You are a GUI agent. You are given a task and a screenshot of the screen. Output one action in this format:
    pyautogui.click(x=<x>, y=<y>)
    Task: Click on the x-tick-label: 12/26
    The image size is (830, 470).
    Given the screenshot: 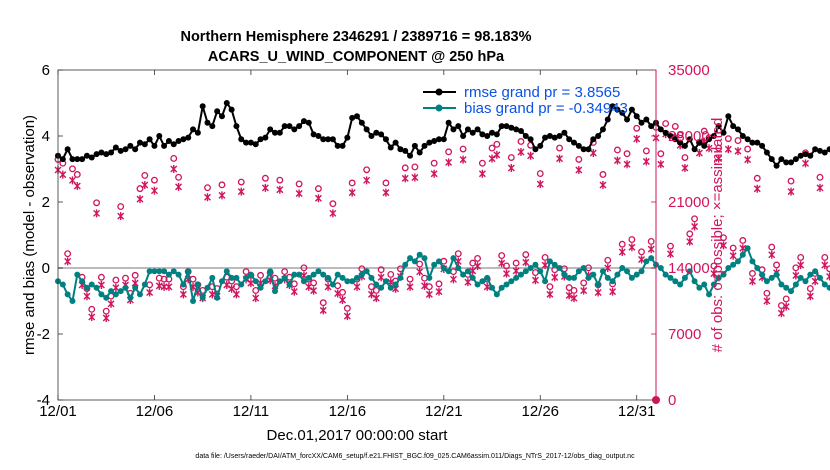 What is the action you would take?
    pyautogui.click(x=540, y=411)
    